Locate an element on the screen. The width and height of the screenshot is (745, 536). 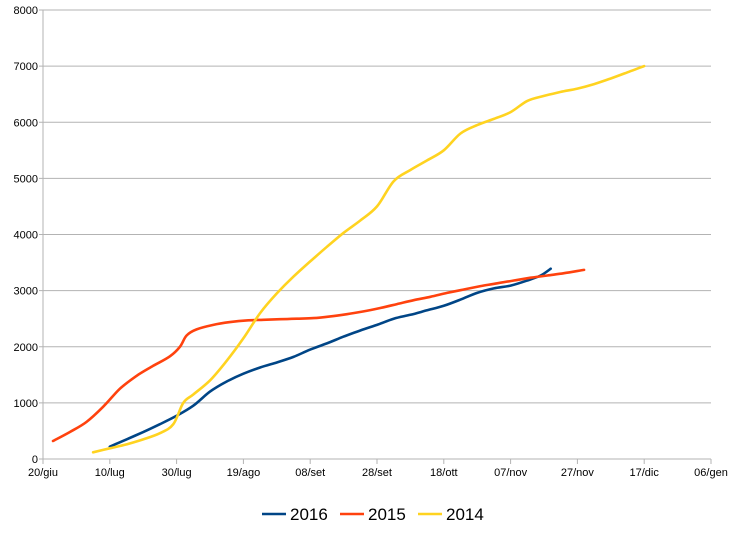
y-tick-label: 8000 is located at coordinates (26, 11).